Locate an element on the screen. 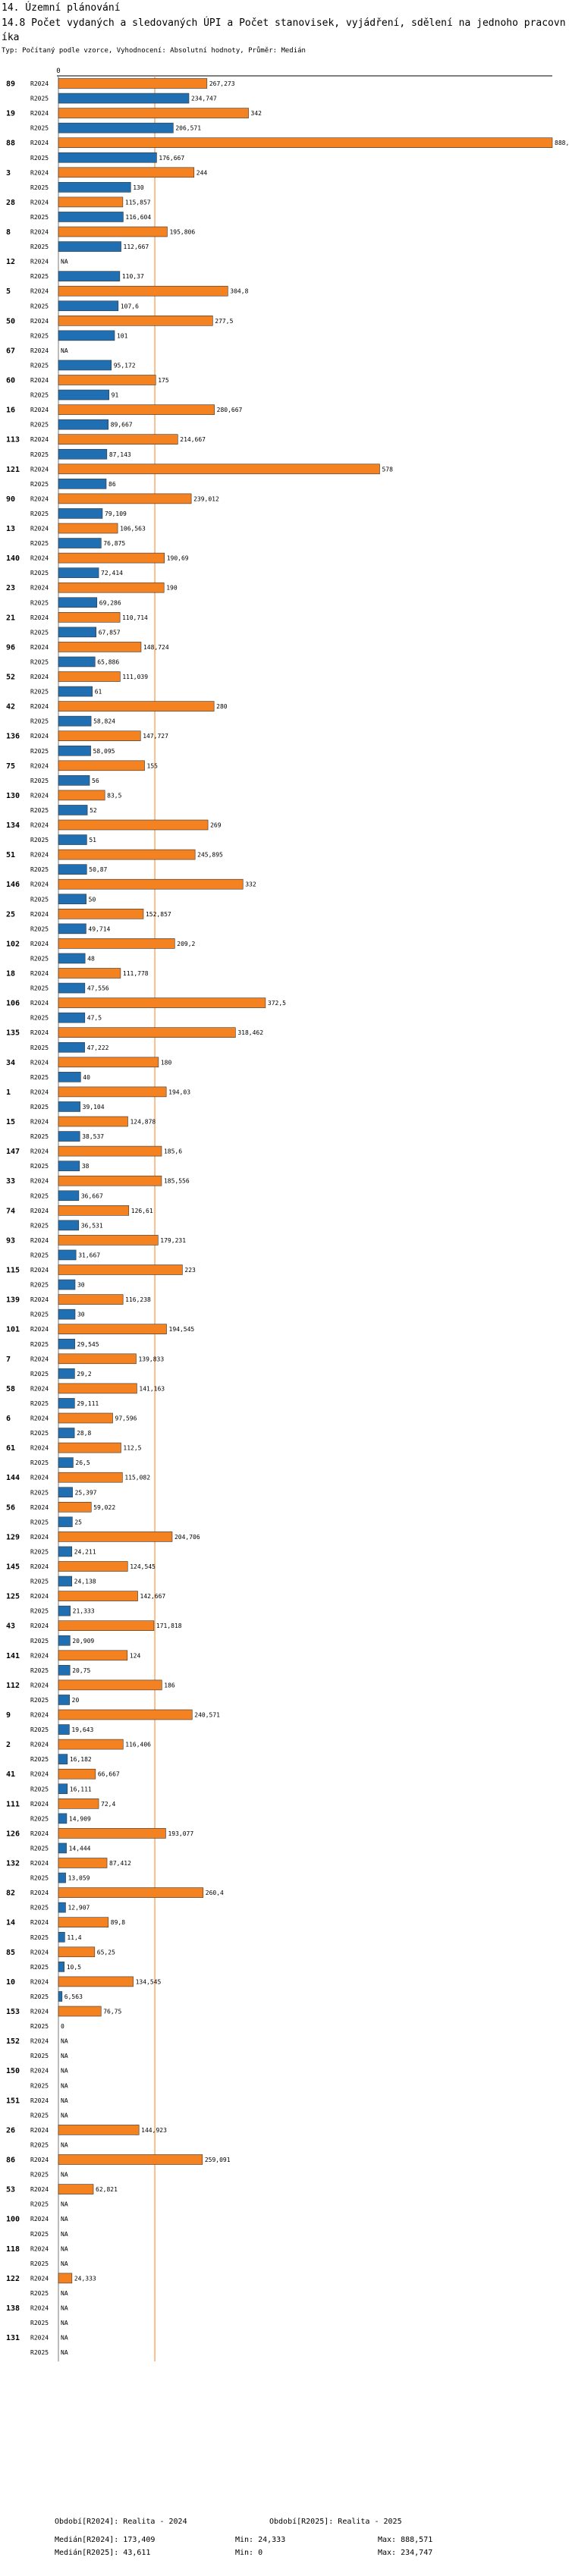 The width and height of the screenshot is (569, 2576). value-label-r2024: 76,75 is located at coordinates (112, 2012).